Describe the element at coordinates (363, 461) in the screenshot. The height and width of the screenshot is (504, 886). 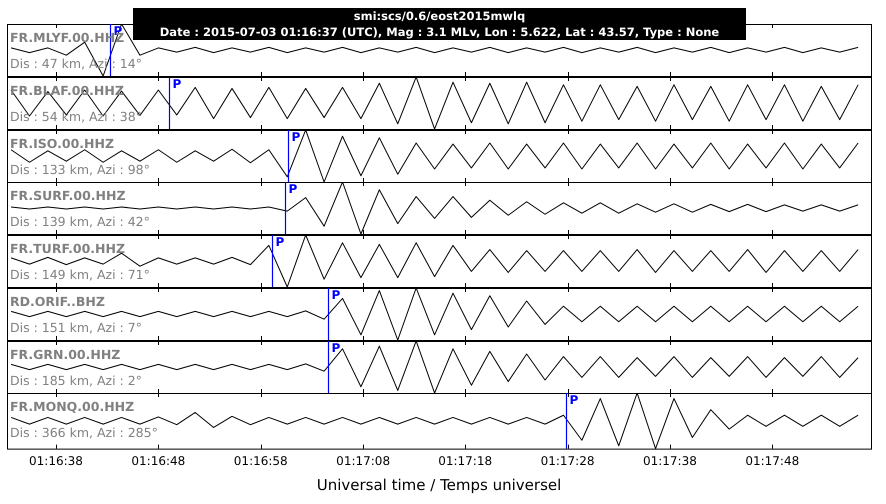
I see `x-tick-label: 01:17:08` at that location.